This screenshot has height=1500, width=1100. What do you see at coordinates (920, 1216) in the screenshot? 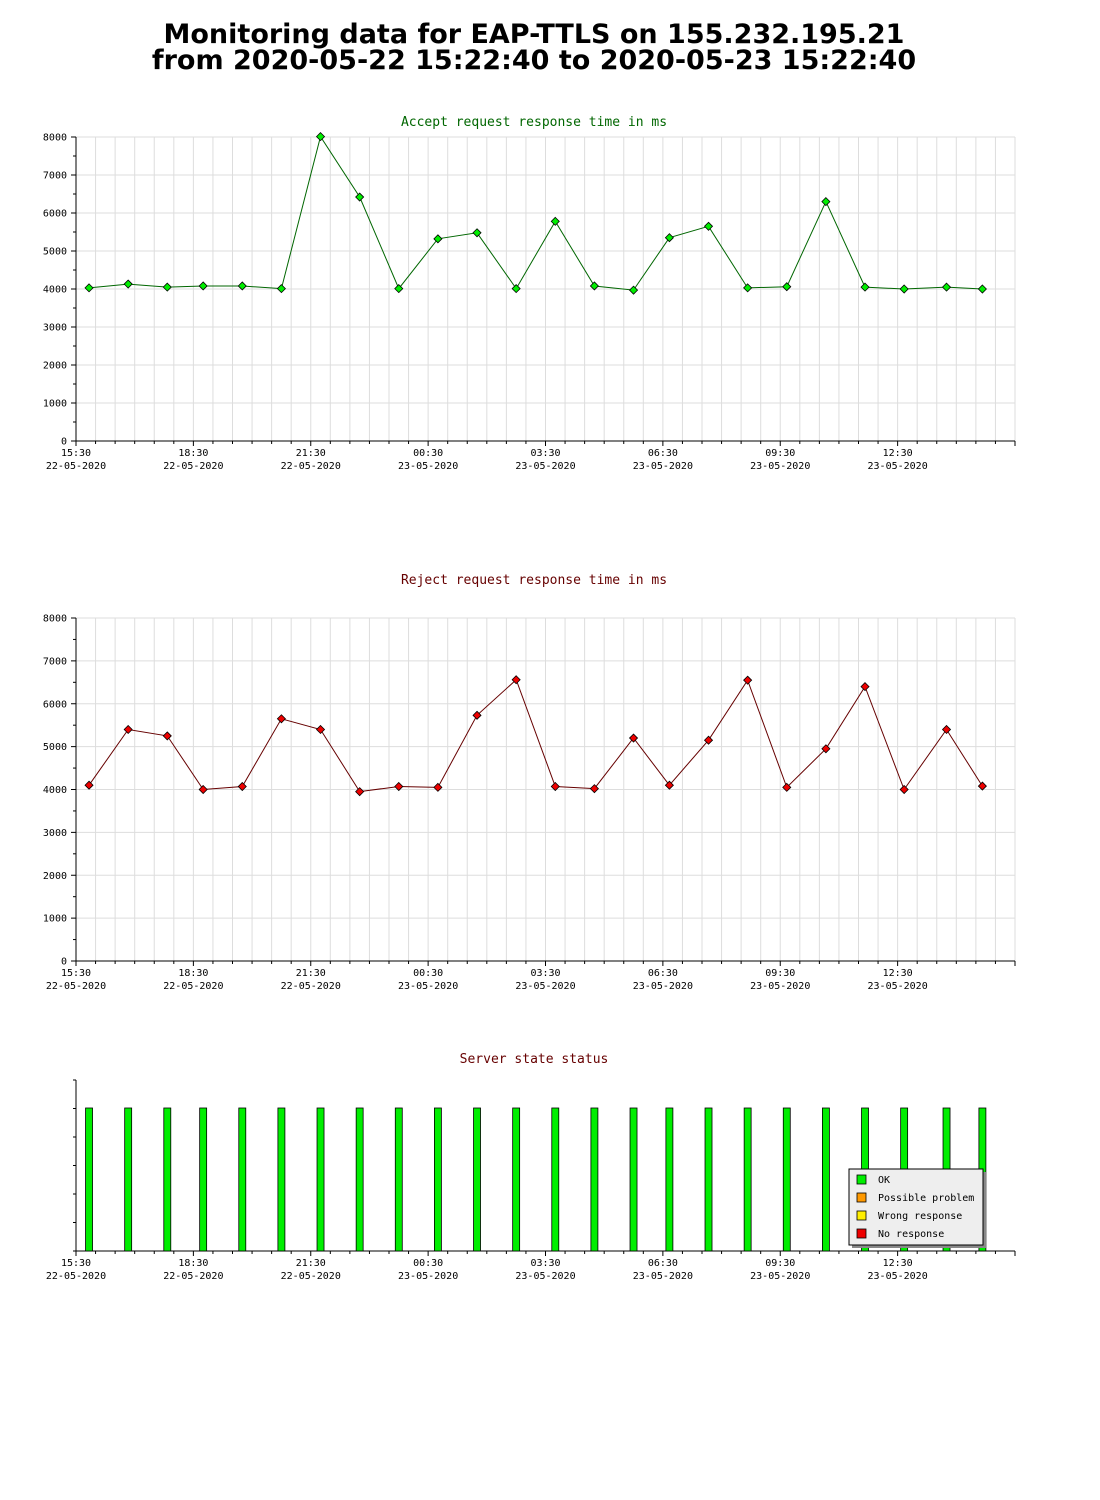
I see `legend-label: Wrong response` at bounding box center [920, 1216].